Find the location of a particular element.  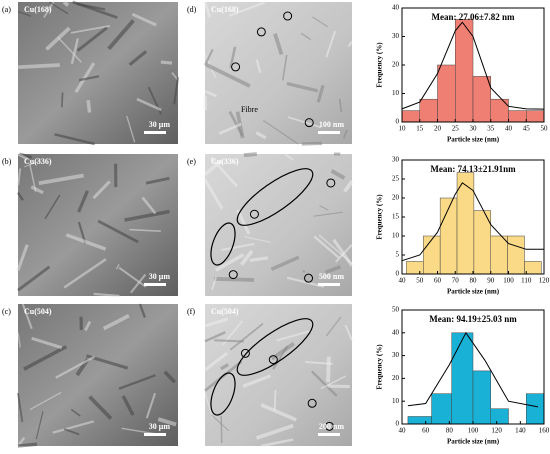

y-tick-label: 25 is located at coordinates (396, 179).